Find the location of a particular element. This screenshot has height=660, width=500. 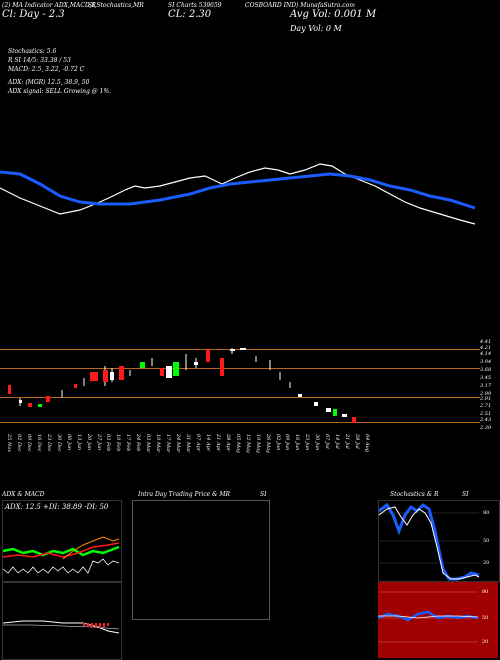

price-tick: 2.99 is located at coordinates (486, 394).